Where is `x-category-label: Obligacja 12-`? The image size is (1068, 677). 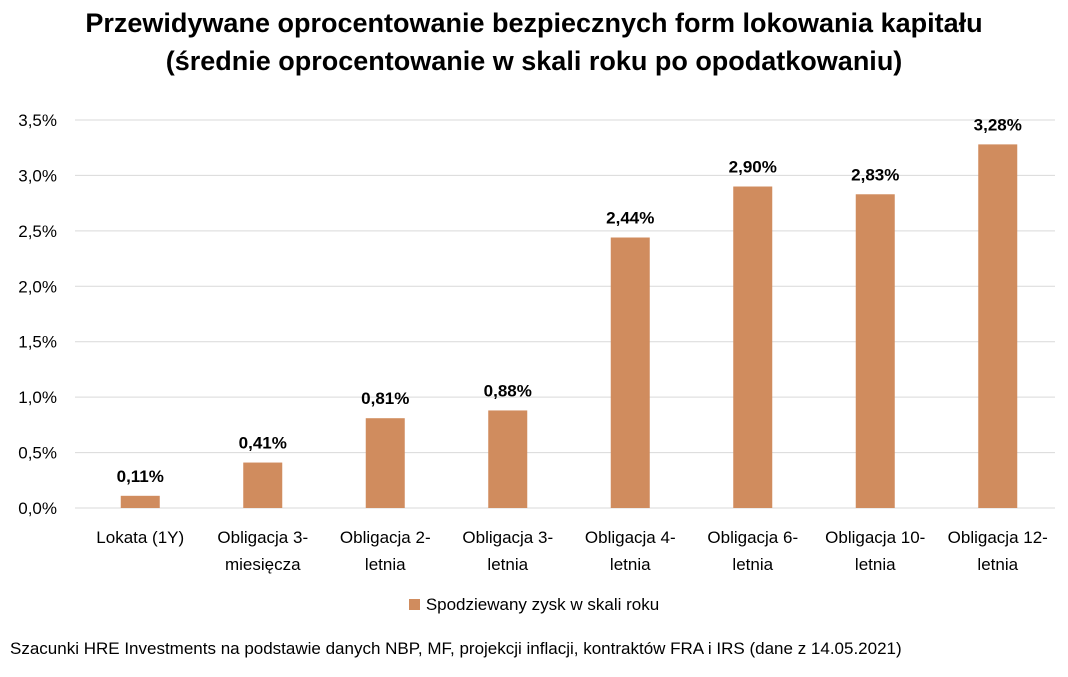
x-category-label: Obligacja 12- is located at coordinates (998, 537).